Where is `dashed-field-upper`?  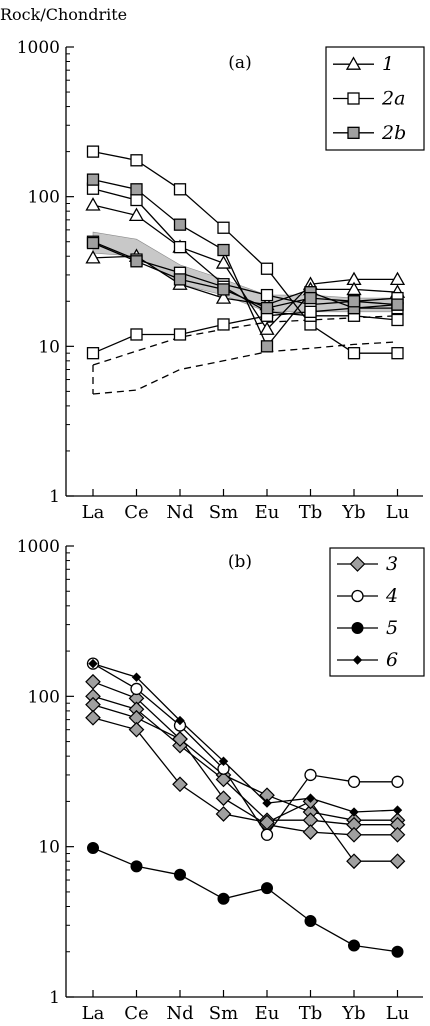
dashed-field-upper is located at coordinates (245, 340).